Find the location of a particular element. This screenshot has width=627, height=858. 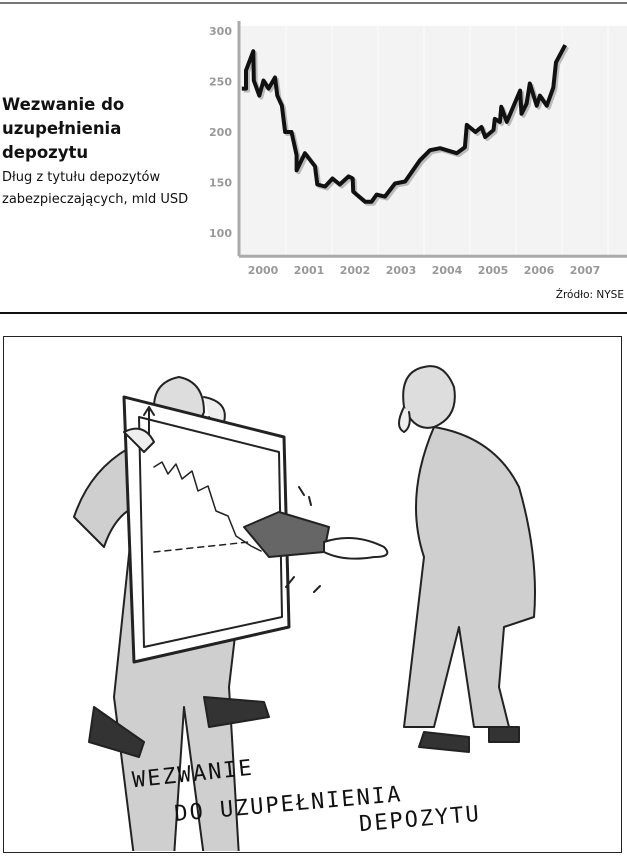

top-rule is located at coordinates (313, 3).